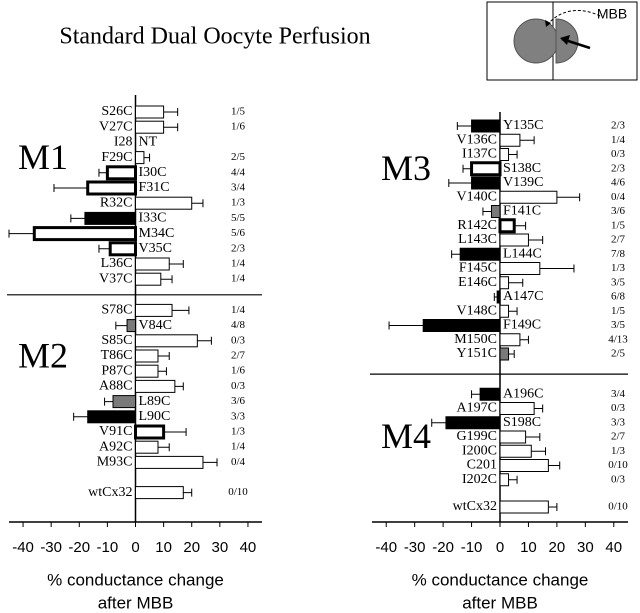 The width and height of the screenshot is (640, 613). I want to click on category-label: T86C, so click(117, 355).